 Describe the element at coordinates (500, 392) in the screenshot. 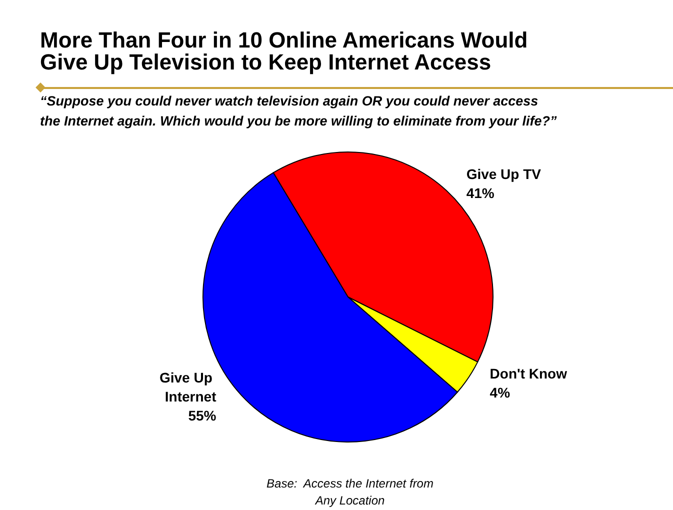

I see `data-label: 4%` at that location.